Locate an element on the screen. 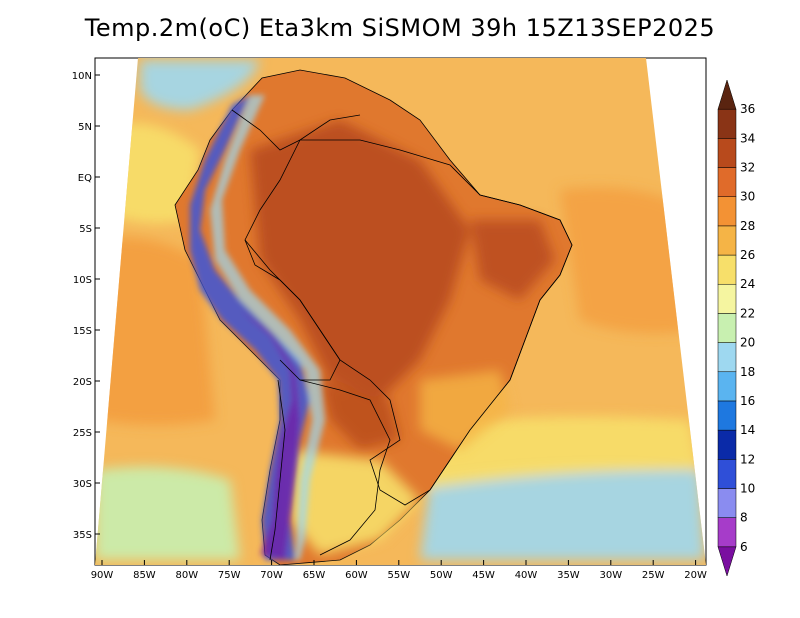 This screenshot has width=800, height=618. lat-tick-label: 15S is located at coordinates (82, 331).